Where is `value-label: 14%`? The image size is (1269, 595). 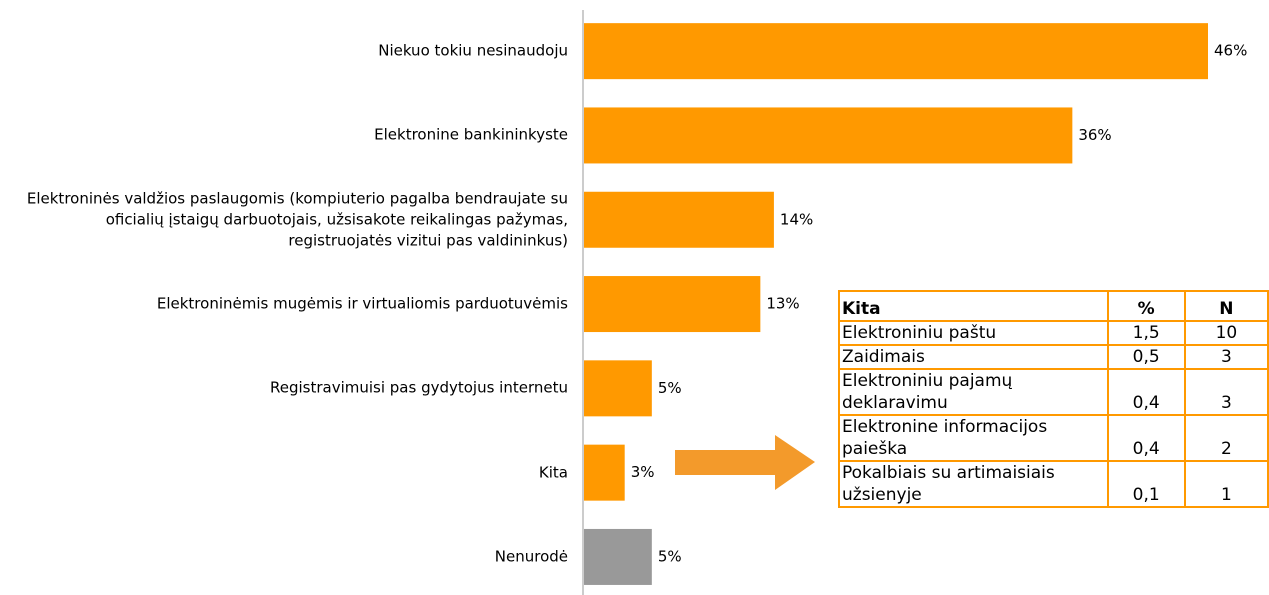 value-label: 14% is located at coordinates (796, 219).